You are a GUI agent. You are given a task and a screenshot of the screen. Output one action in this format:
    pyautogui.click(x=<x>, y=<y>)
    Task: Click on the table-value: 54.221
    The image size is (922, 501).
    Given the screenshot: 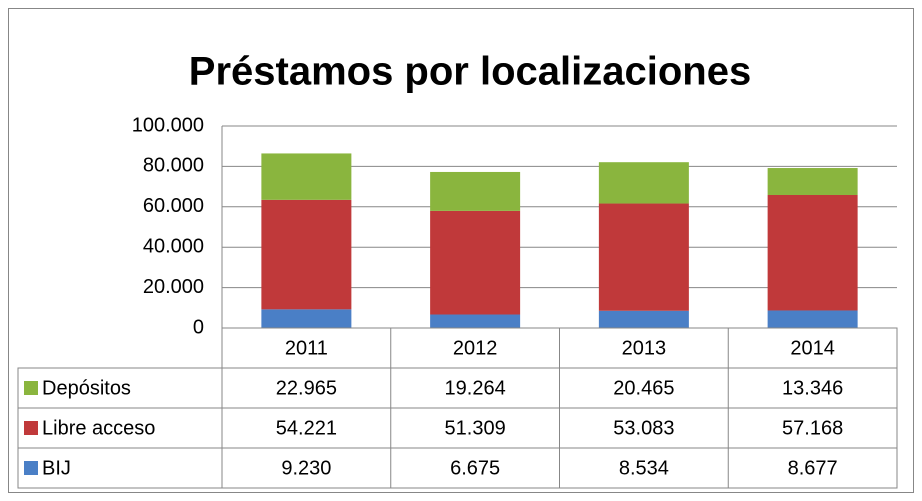 What is the action you would take?
    pyautogui.click(x=306, y=428)
    